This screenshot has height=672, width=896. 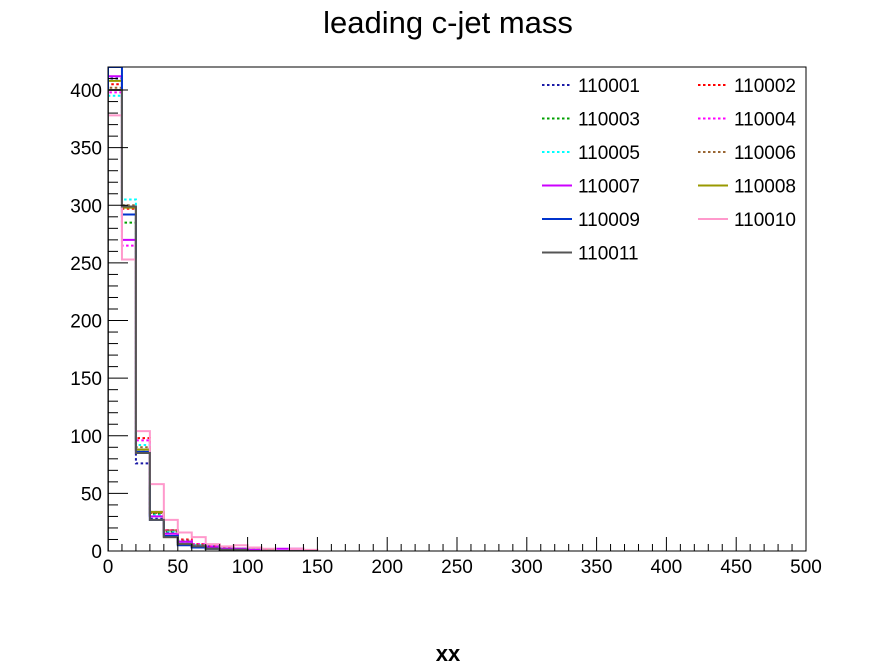 I want to click on legend-entry-110011: 110011, so click(x=590, y=254).